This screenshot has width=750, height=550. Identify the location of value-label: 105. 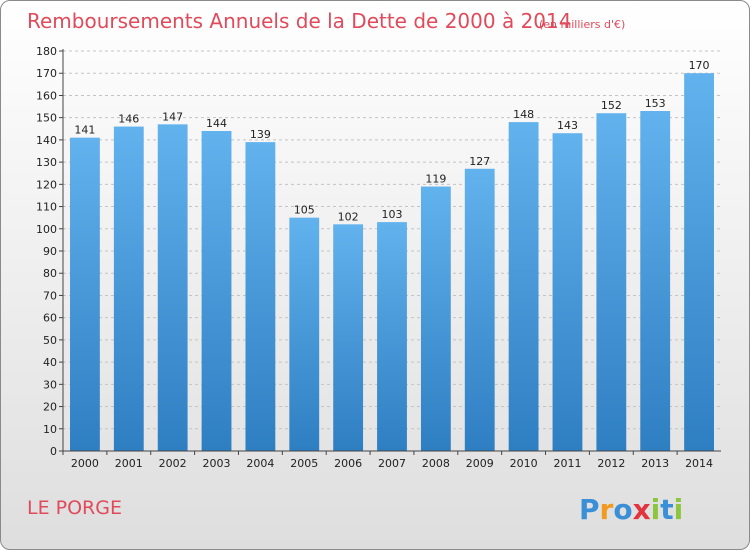
(304, 210).